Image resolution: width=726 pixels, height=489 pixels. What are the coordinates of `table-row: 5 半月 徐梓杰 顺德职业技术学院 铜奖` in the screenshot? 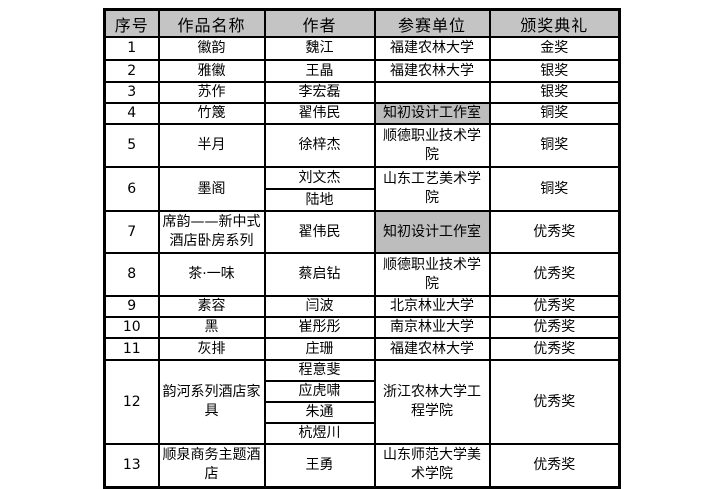 It's located at (362, 145).